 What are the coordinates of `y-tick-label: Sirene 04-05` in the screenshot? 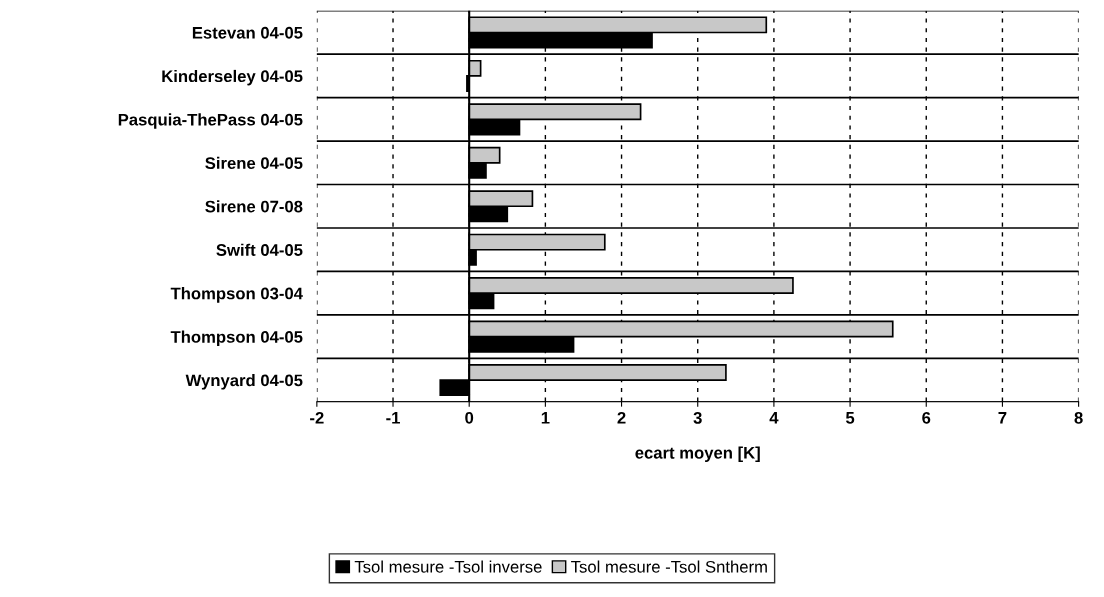 It's located at (254, 163).